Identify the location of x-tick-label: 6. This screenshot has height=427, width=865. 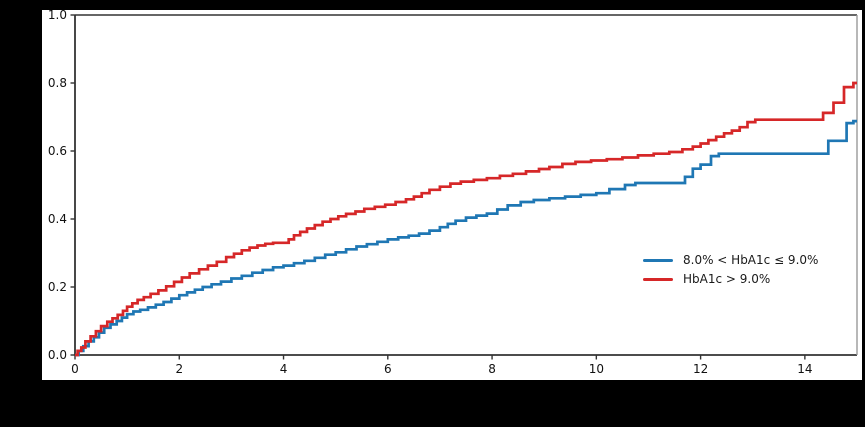
(388, 369).